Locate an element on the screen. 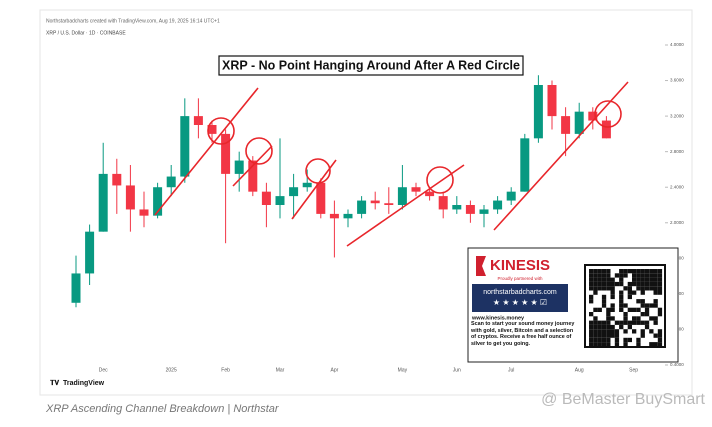 Image resolution: width=712 pixels, height=427 pixels. x-tick-label: 2025 is located at coordinates (171, 370).